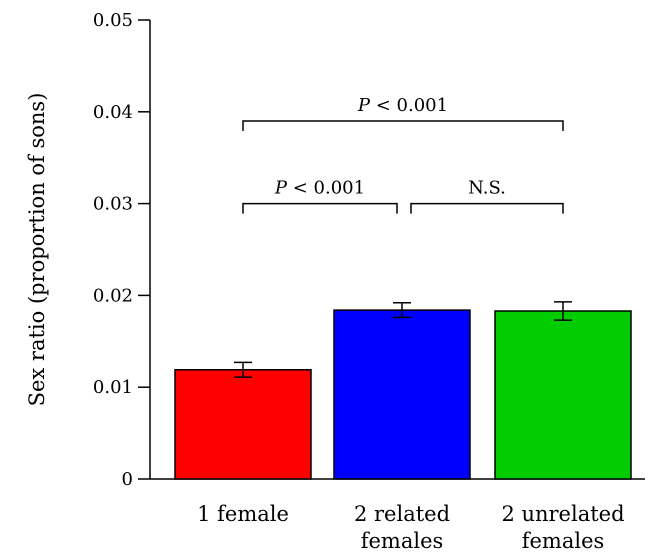 Image resolution: width=655 pixels, height=557 pixels. What do you see at coordinates (403, 154) in the screenshot?
I see `significance-brackets: P < 0.001 P < 0.001 N.S.` at bounding box center [403, 154].